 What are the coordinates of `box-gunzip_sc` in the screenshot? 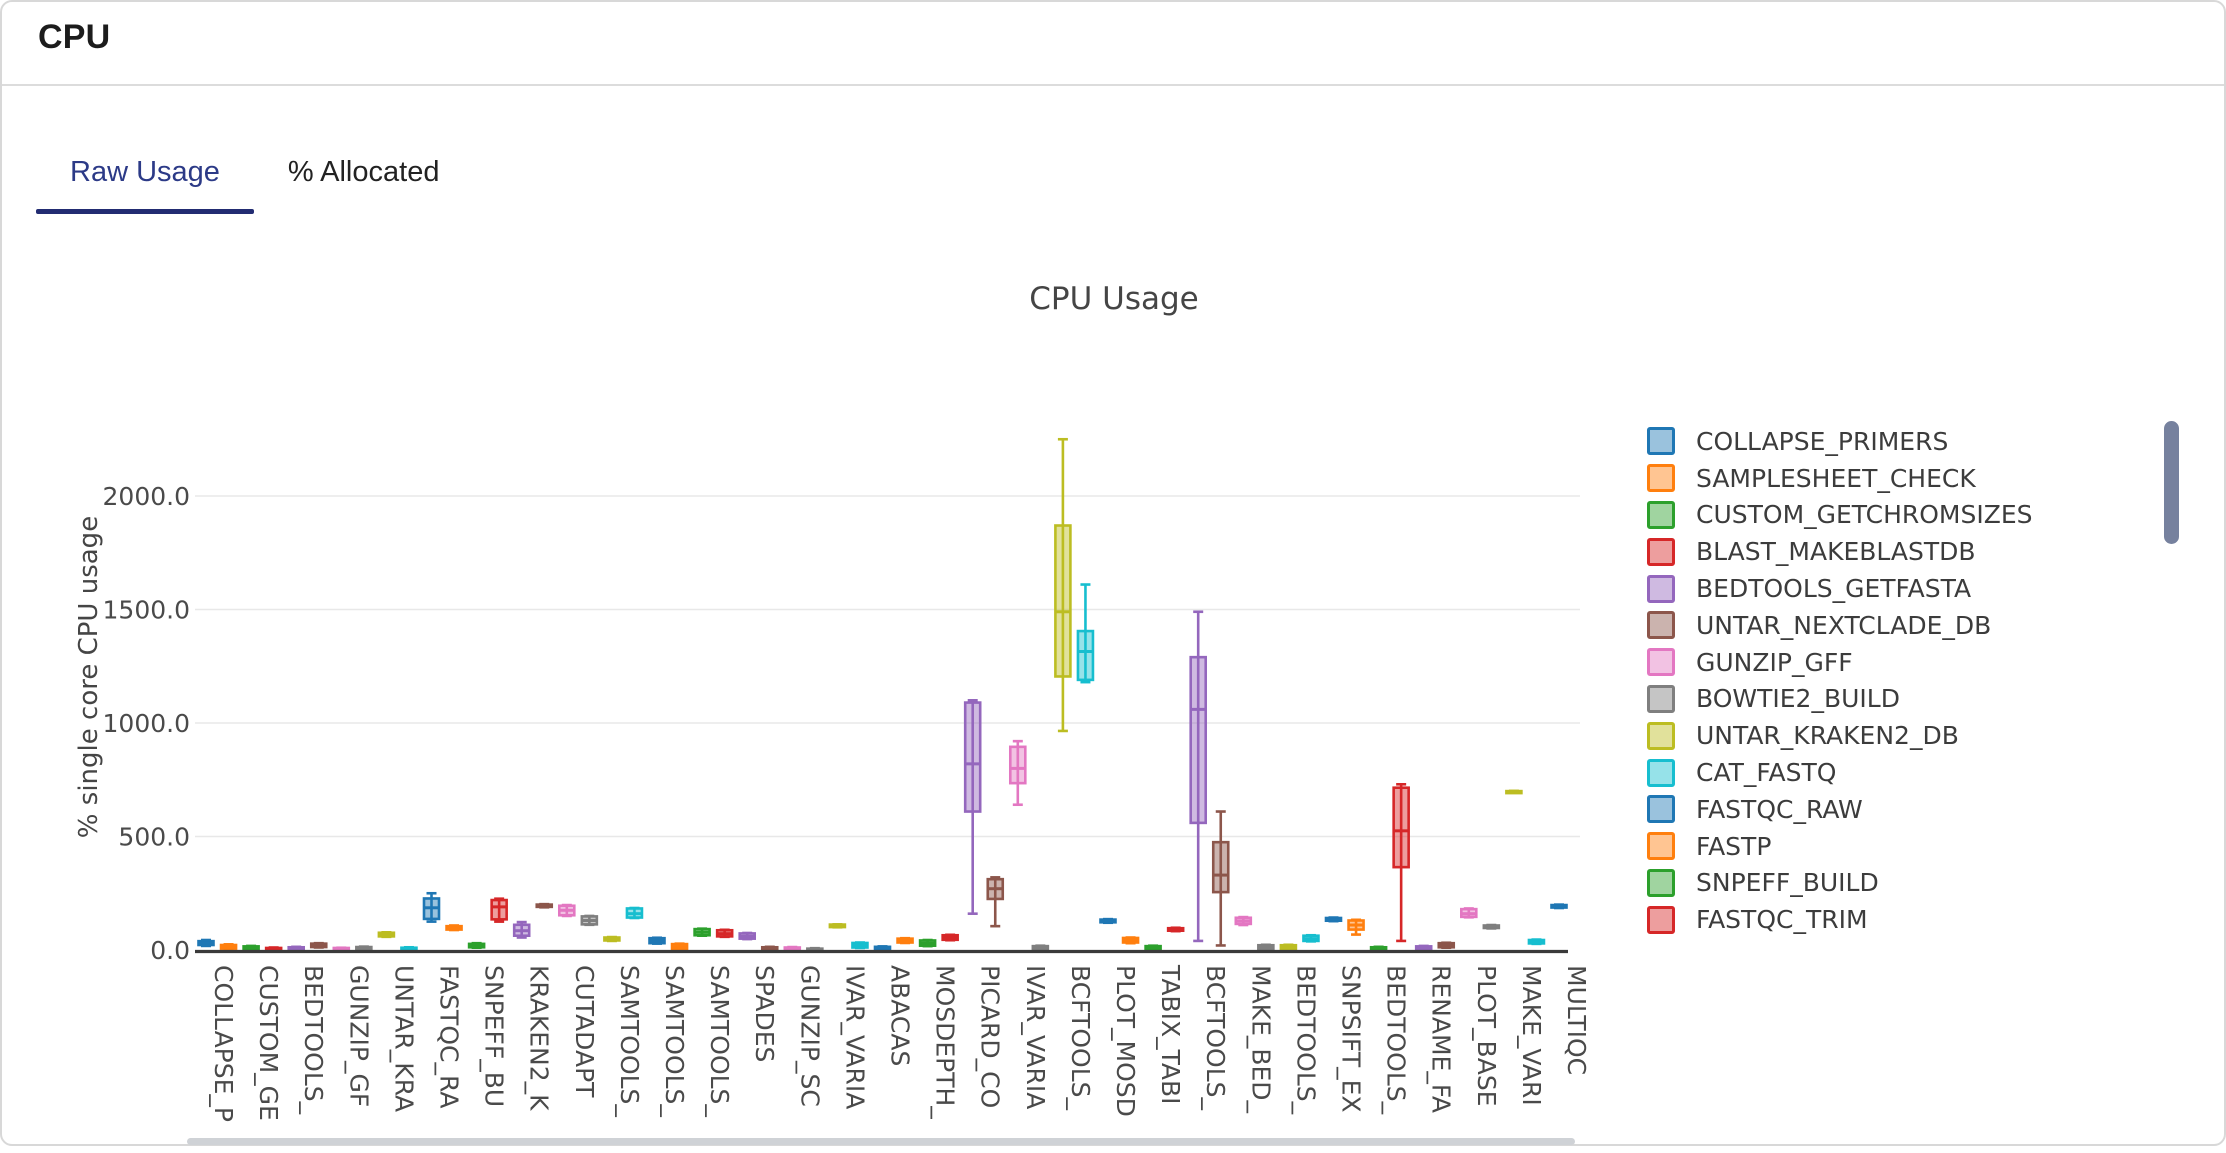 It's located at (792, 948).